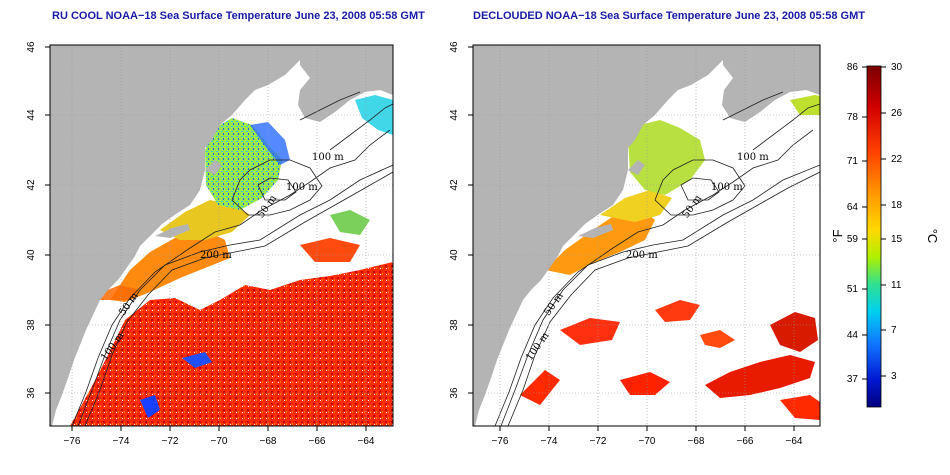 This screenshot has width=950, height=475. I want to click on right-sst-orange-shelf, so click(600, 241).